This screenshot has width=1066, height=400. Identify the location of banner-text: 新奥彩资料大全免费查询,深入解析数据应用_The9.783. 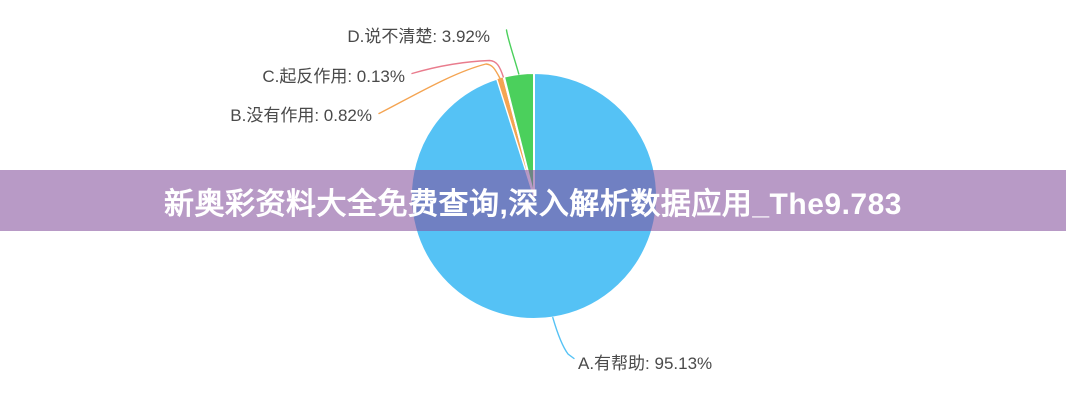
(533, 204).